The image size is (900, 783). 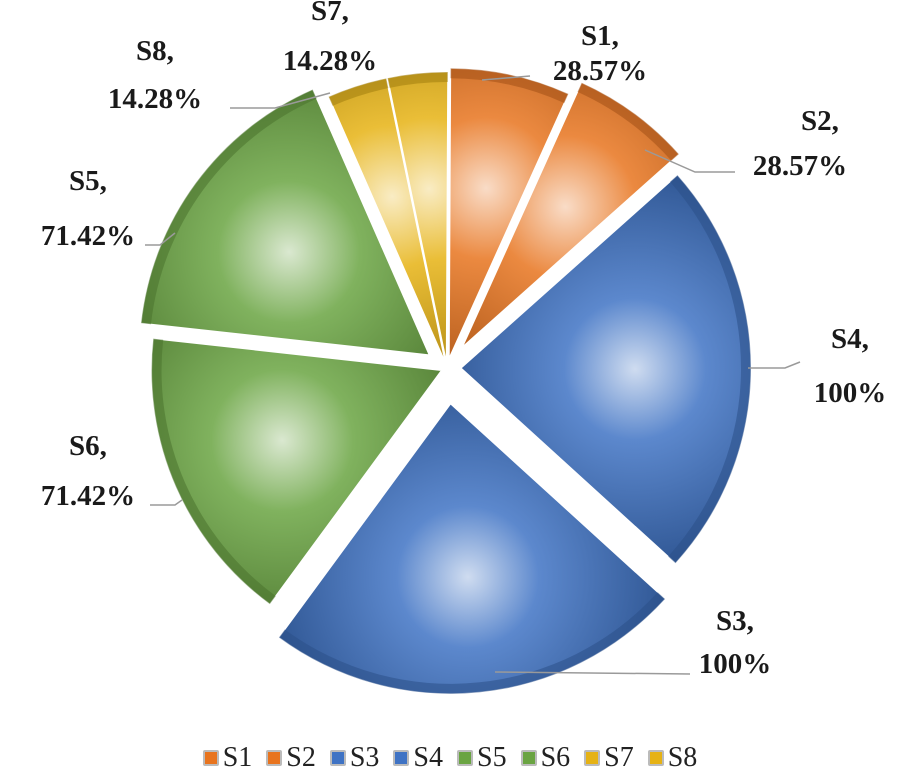 I want to click on legend-label-s7: S7, so click(x=619, y=757).